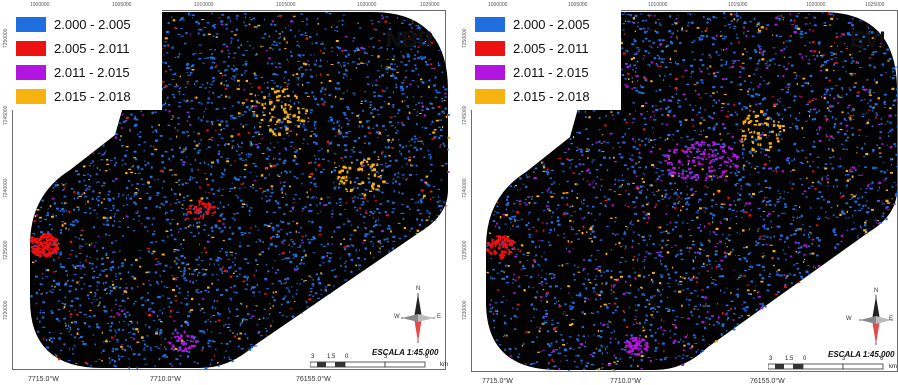  Describe the element at coordinates (439, 317) in the screenshot. I see `compass-e: E` at that location.